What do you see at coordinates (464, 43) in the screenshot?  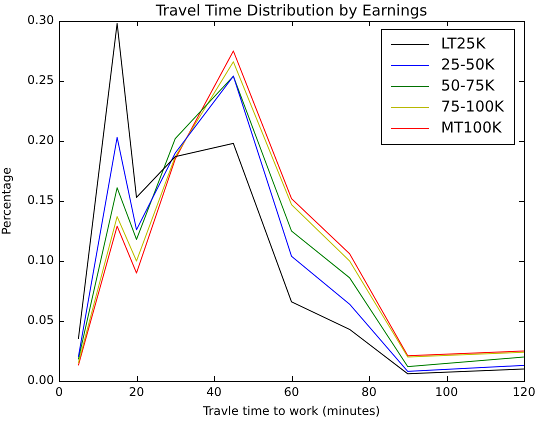 I see `legend-label: LT25K` at bounding box center [464, 43].